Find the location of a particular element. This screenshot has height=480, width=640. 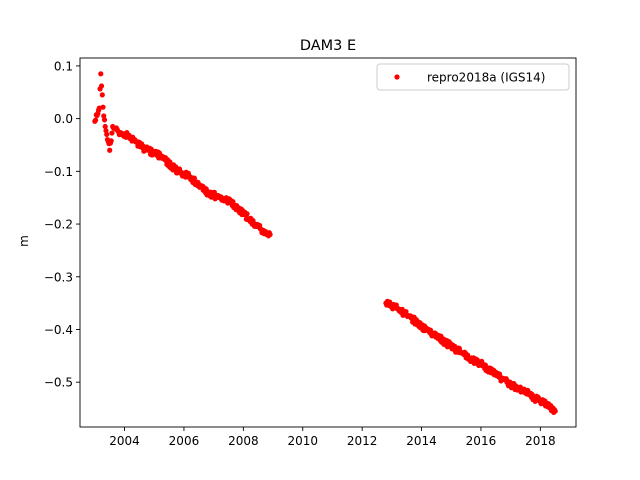

y-tick-label: −0.1 is located at coordinates (58, 172).